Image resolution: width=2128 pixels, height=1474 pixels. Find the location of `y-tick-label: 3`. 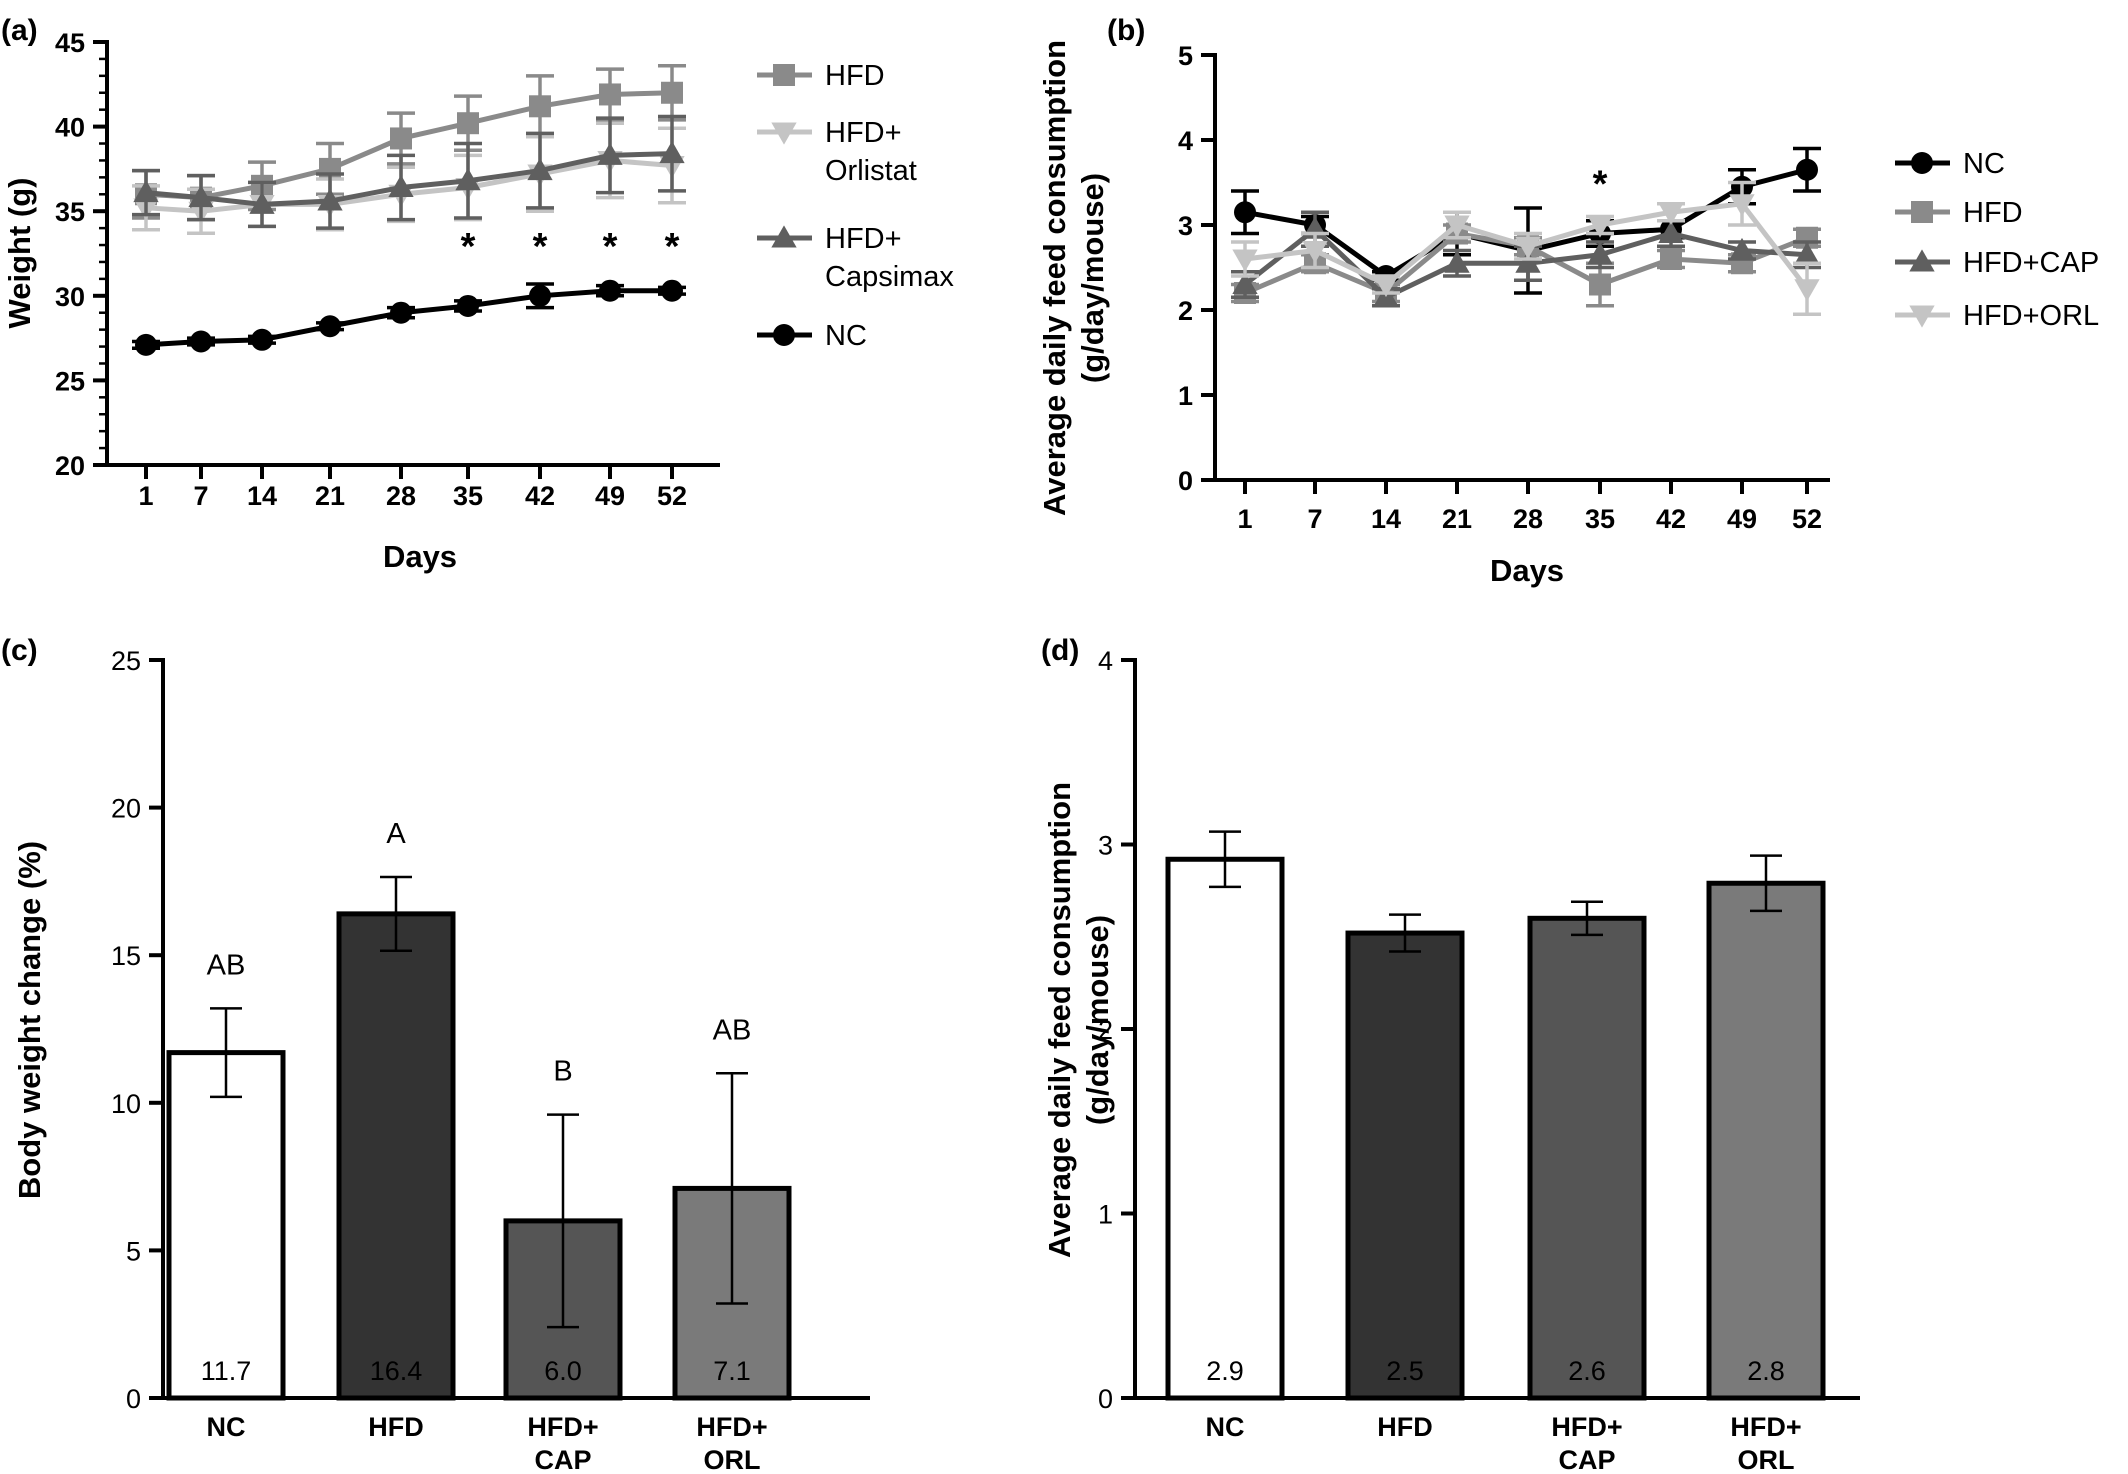

y-tick-label: 3 is located at coordinates (1185, 226).